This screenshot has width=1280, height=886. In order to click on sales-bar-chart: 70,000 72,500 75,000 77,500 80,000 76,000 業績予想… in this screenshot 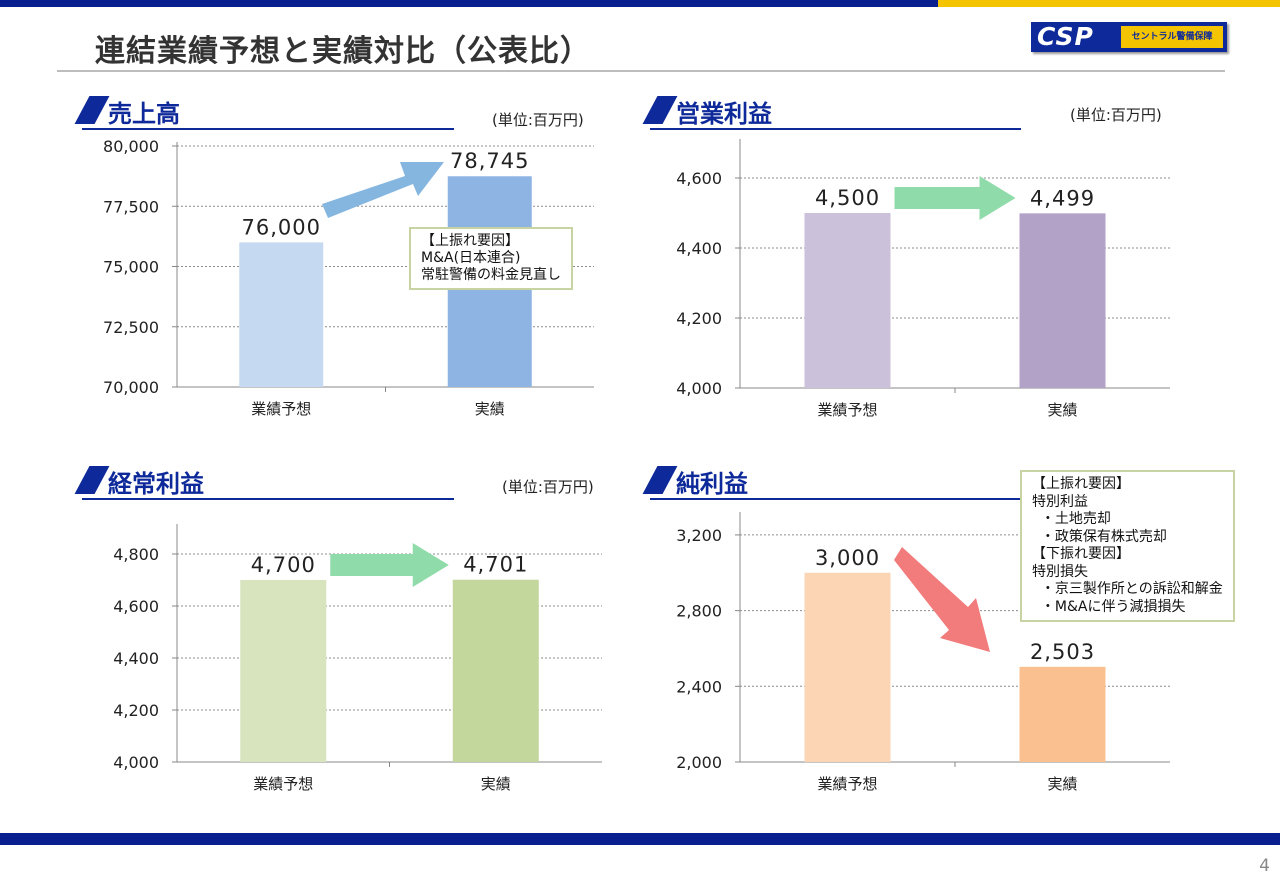, I will do `click(348, 277)`.